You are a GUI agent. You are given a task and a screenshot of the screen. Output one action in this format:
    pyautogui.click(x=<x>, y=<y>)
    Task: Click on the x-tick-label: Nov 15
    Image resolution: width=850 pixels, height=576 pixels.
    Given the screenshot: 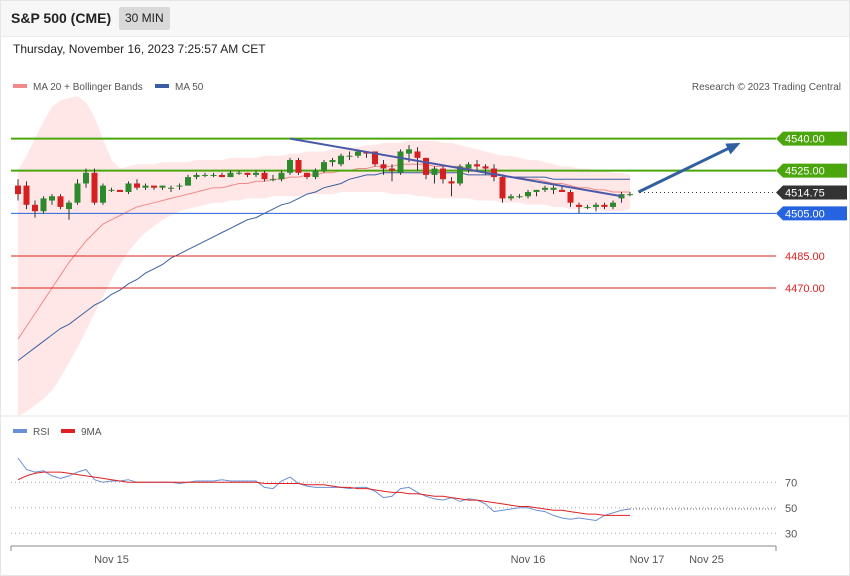 What is the action you would take?
    pyautogui.click(x=111, y=560)
    